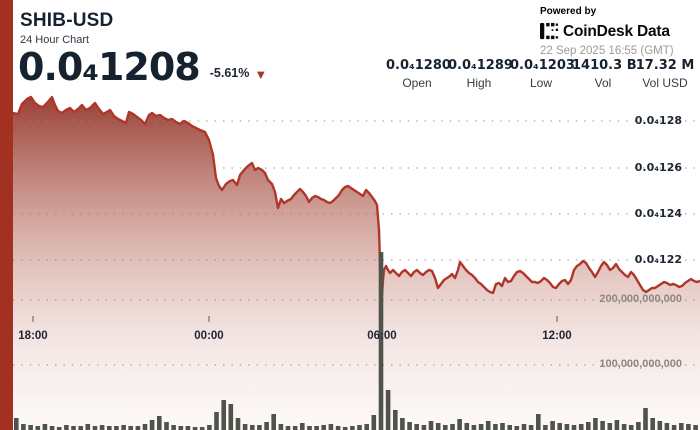 The width and height of the screenshot is (700, 430). Describe the element at coordinates (557, 336) in the screenshot. I see `time-axis-label: 12:00` at that location.